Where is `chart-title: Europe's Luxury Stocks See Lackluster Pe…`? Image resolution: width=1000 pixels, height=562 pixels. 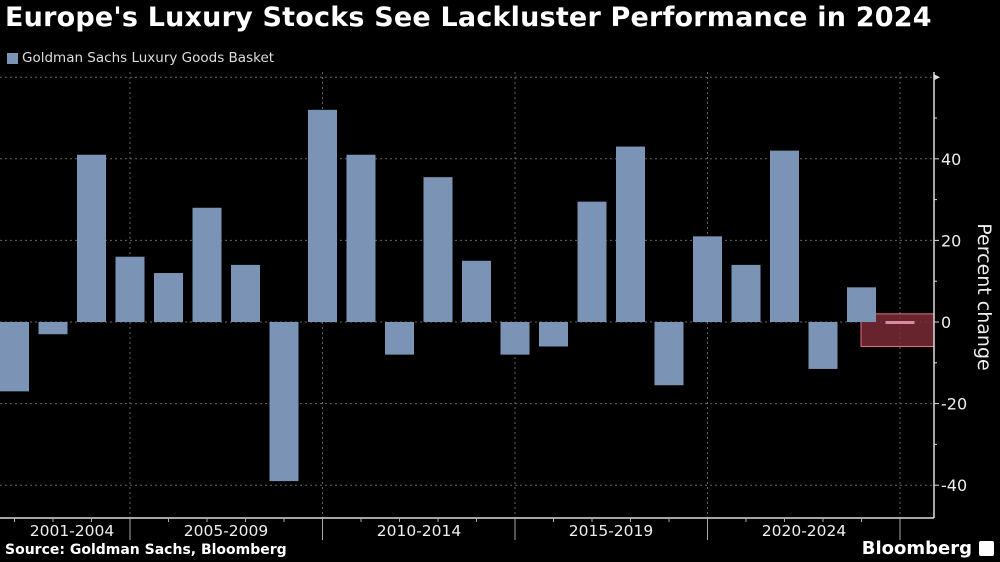 chart-title: Europe's Luxury Stocks See Lackluster Pe… is located at coordinates (468, 17).